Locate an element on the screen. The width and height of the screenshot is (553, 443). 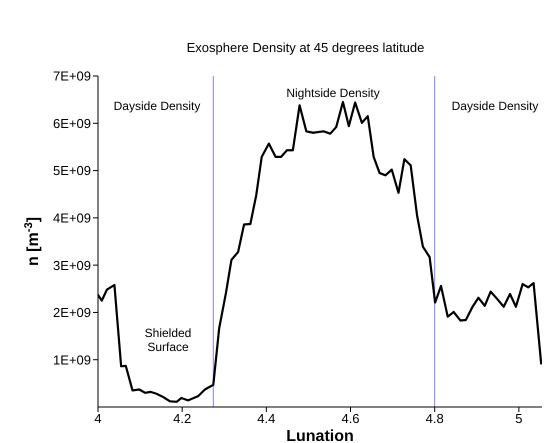
x-tick-label: 4.4 is located at coordinates (266, 418).